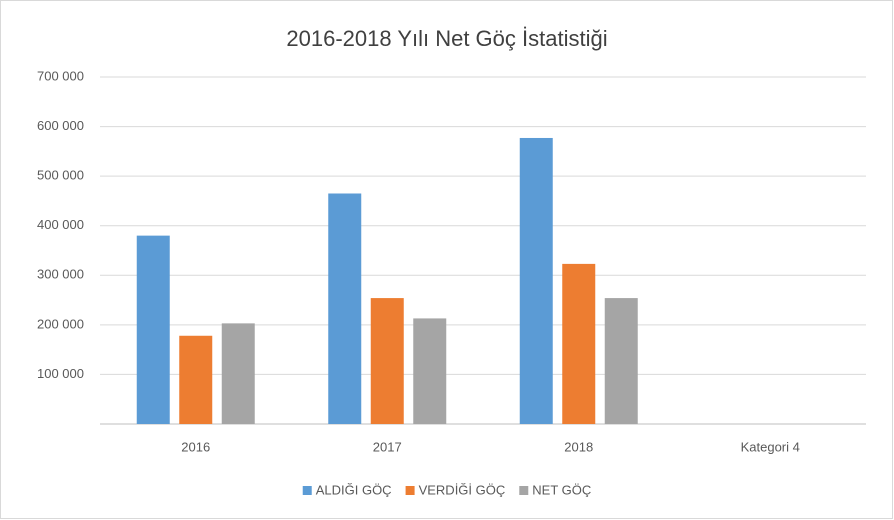 Image resolution: width=894 pixels, height=520 pixels. Describe the element at coordinates (462, 489) in the screenshot. I see `legend-label: VERDİĞİ GÖÇ` at that location.